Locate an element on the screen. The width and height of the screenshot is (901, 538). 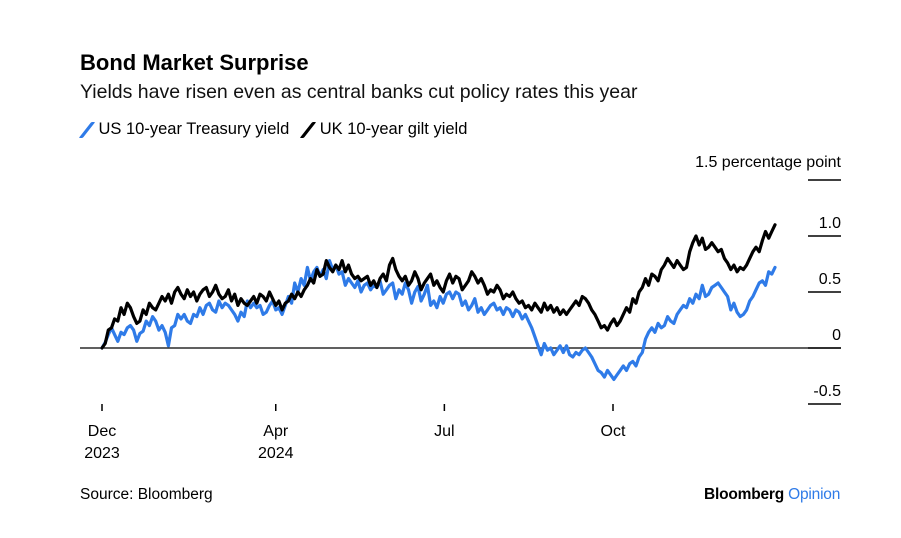
y-tick-label-3: 0 is located at coordinates (836, 335).